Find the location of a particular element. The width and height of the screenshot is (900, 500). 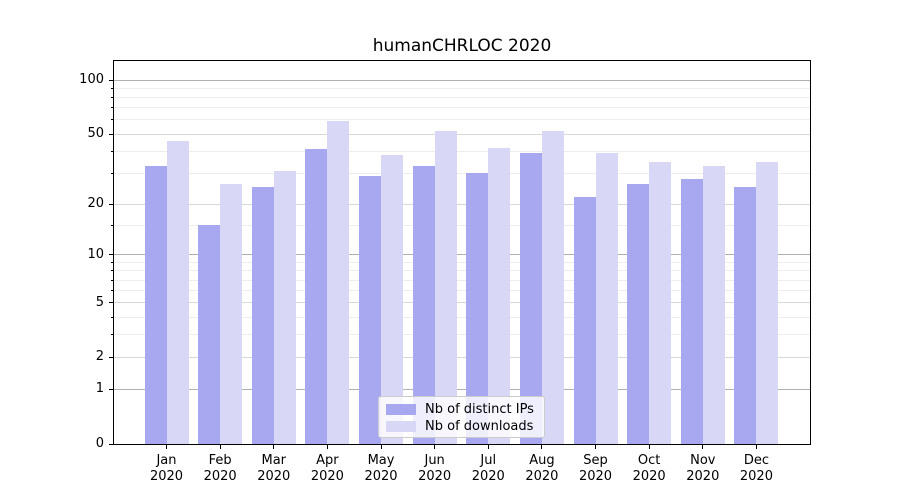

bar-distinct-ips-sep is located at coordinates (584, 320).